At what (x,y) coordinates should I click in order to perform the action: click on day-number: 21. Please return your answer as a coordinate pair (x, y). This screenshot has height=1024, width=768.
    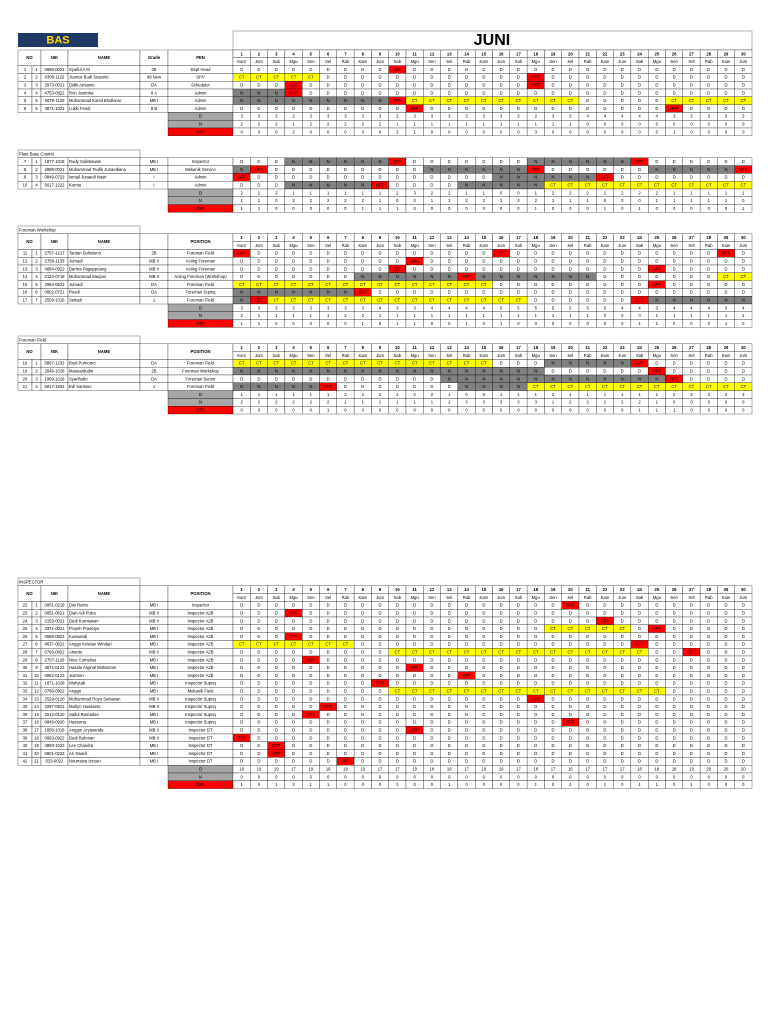
    Looking at the image, I should click on (587, 347).